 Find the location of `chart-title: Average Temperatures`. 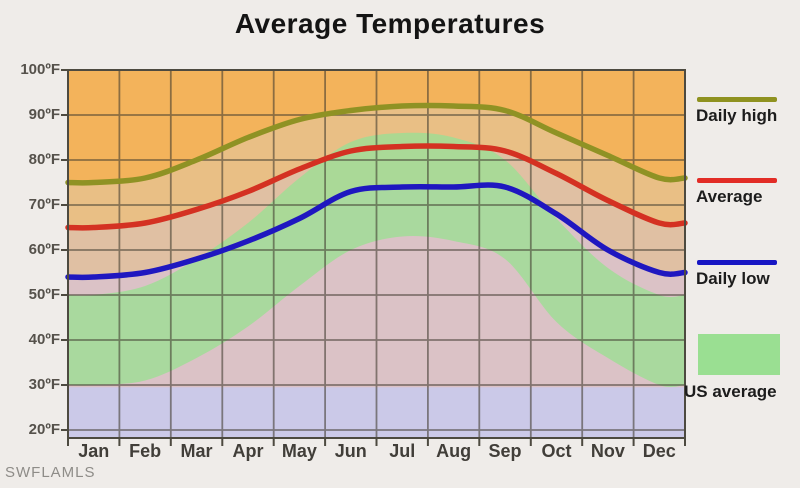

chart-title: Average Temperatures is located at coordinates (390, 23).